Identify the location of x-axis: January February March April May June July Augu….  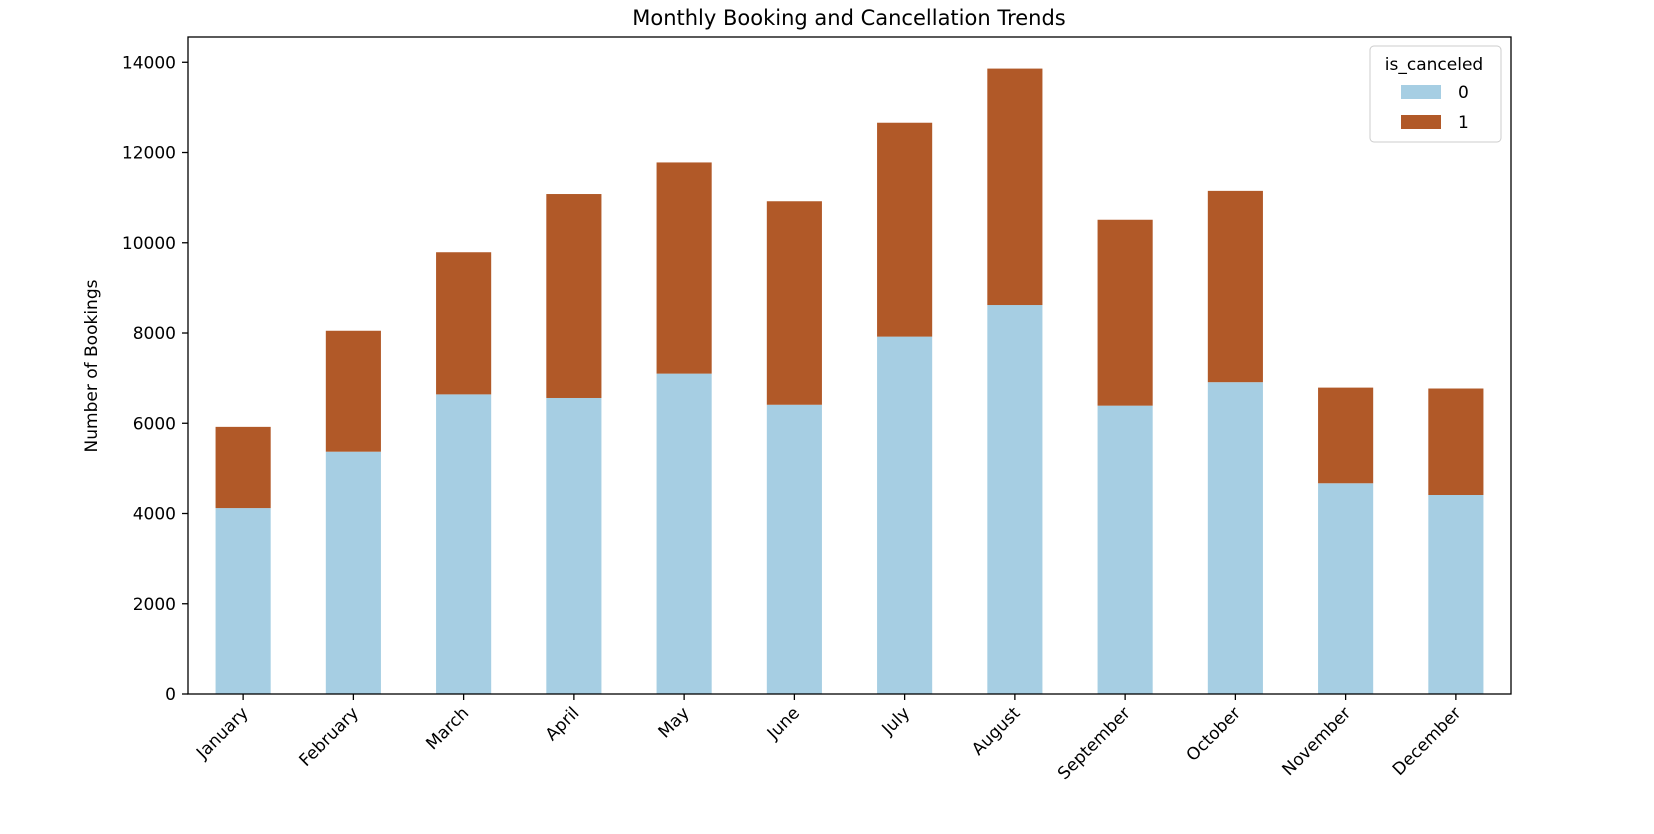
(828, 739).